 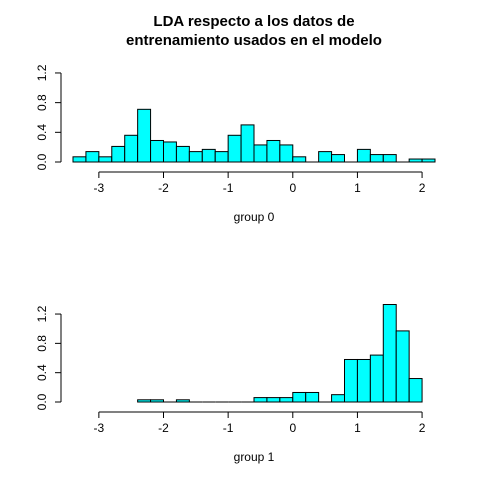 What do you see at coordinates (253, 21) in the screenshot?
I see `chart-title-line-1: LDA respecto a los datos de` at bounding box center [253, 21].